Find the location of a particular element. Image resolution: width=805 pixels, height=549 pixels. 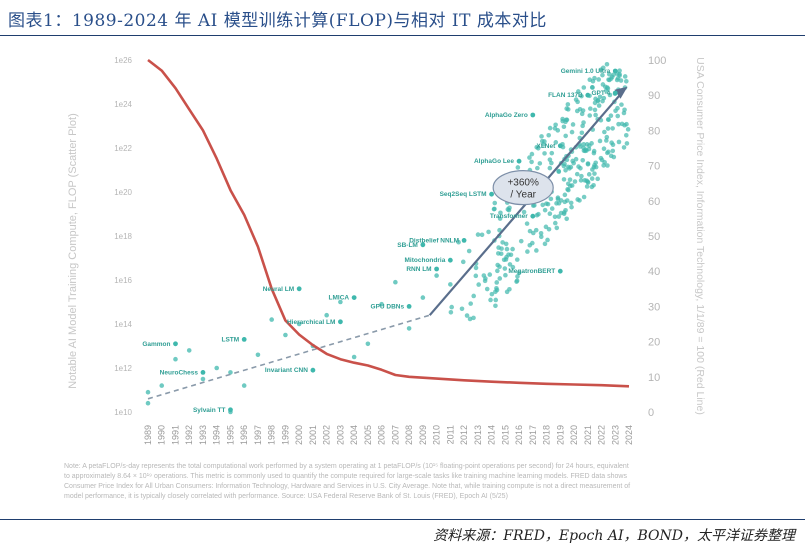

x-tick-label: 1995 is located at coordinates (230, 435).